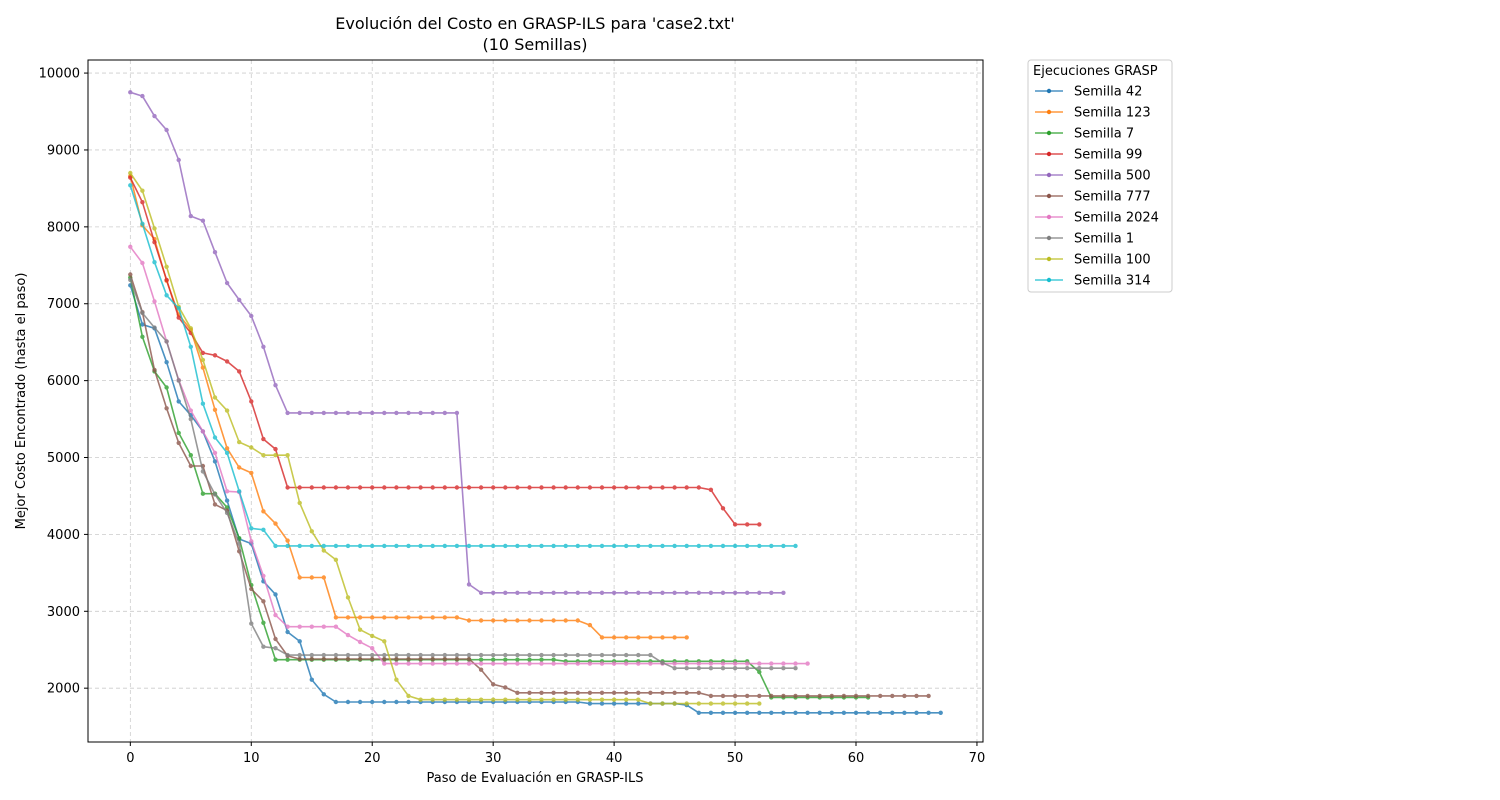 This screenshot has width=1500, height=800. I want to click on legend-label: Semilla 1, so click(1104, 239).